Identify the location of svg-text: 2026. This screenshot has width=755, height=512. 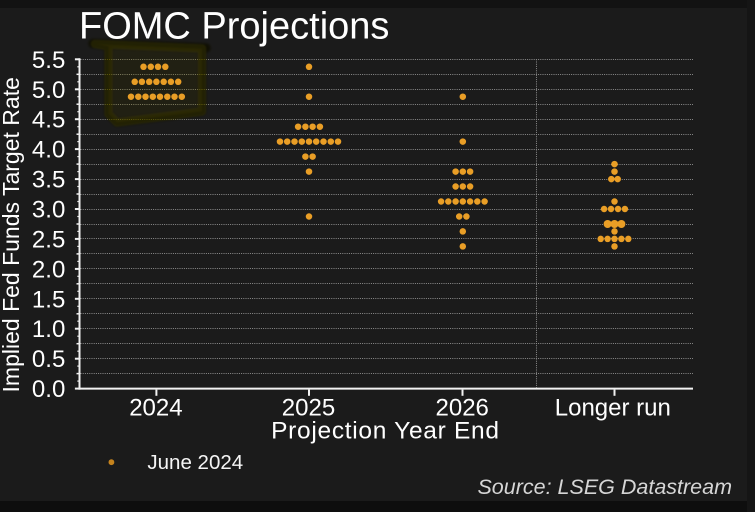
(462, 408).